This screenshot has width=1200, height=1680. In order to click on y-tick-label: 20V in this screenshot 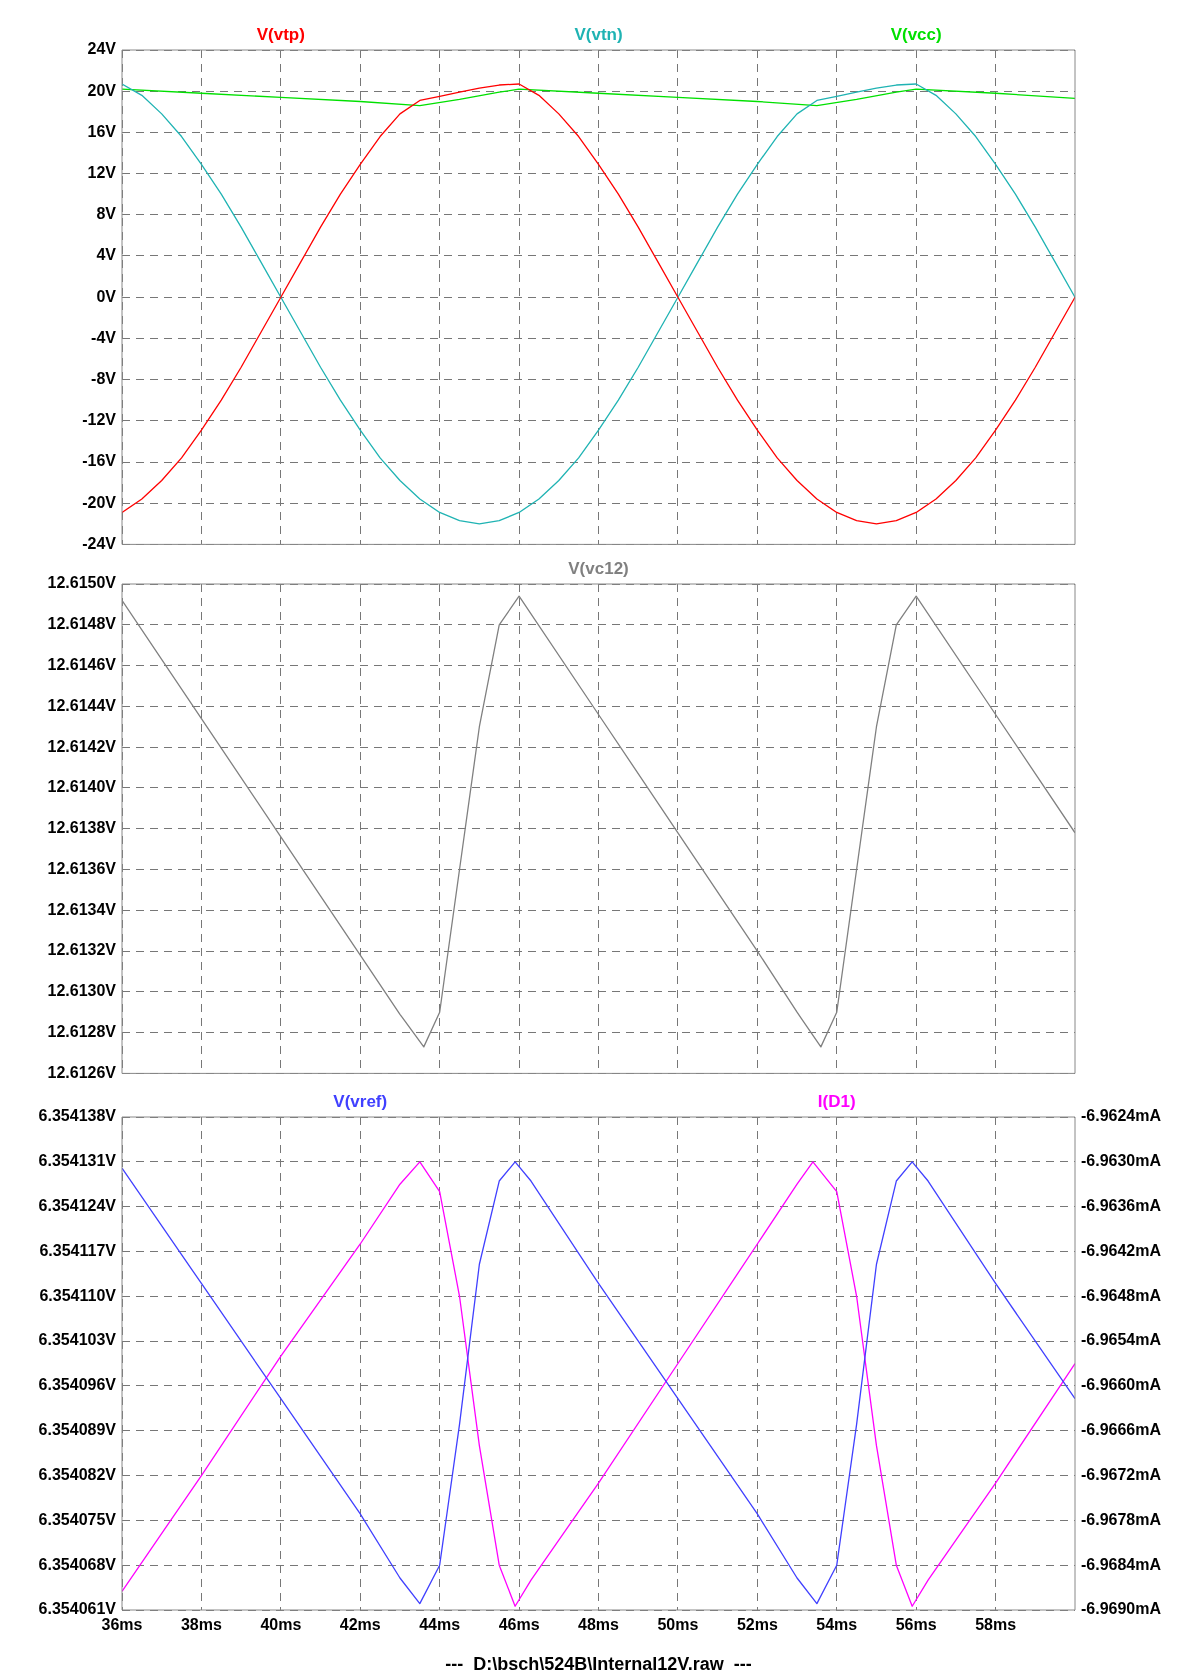, I will do `click(102, 90)`.